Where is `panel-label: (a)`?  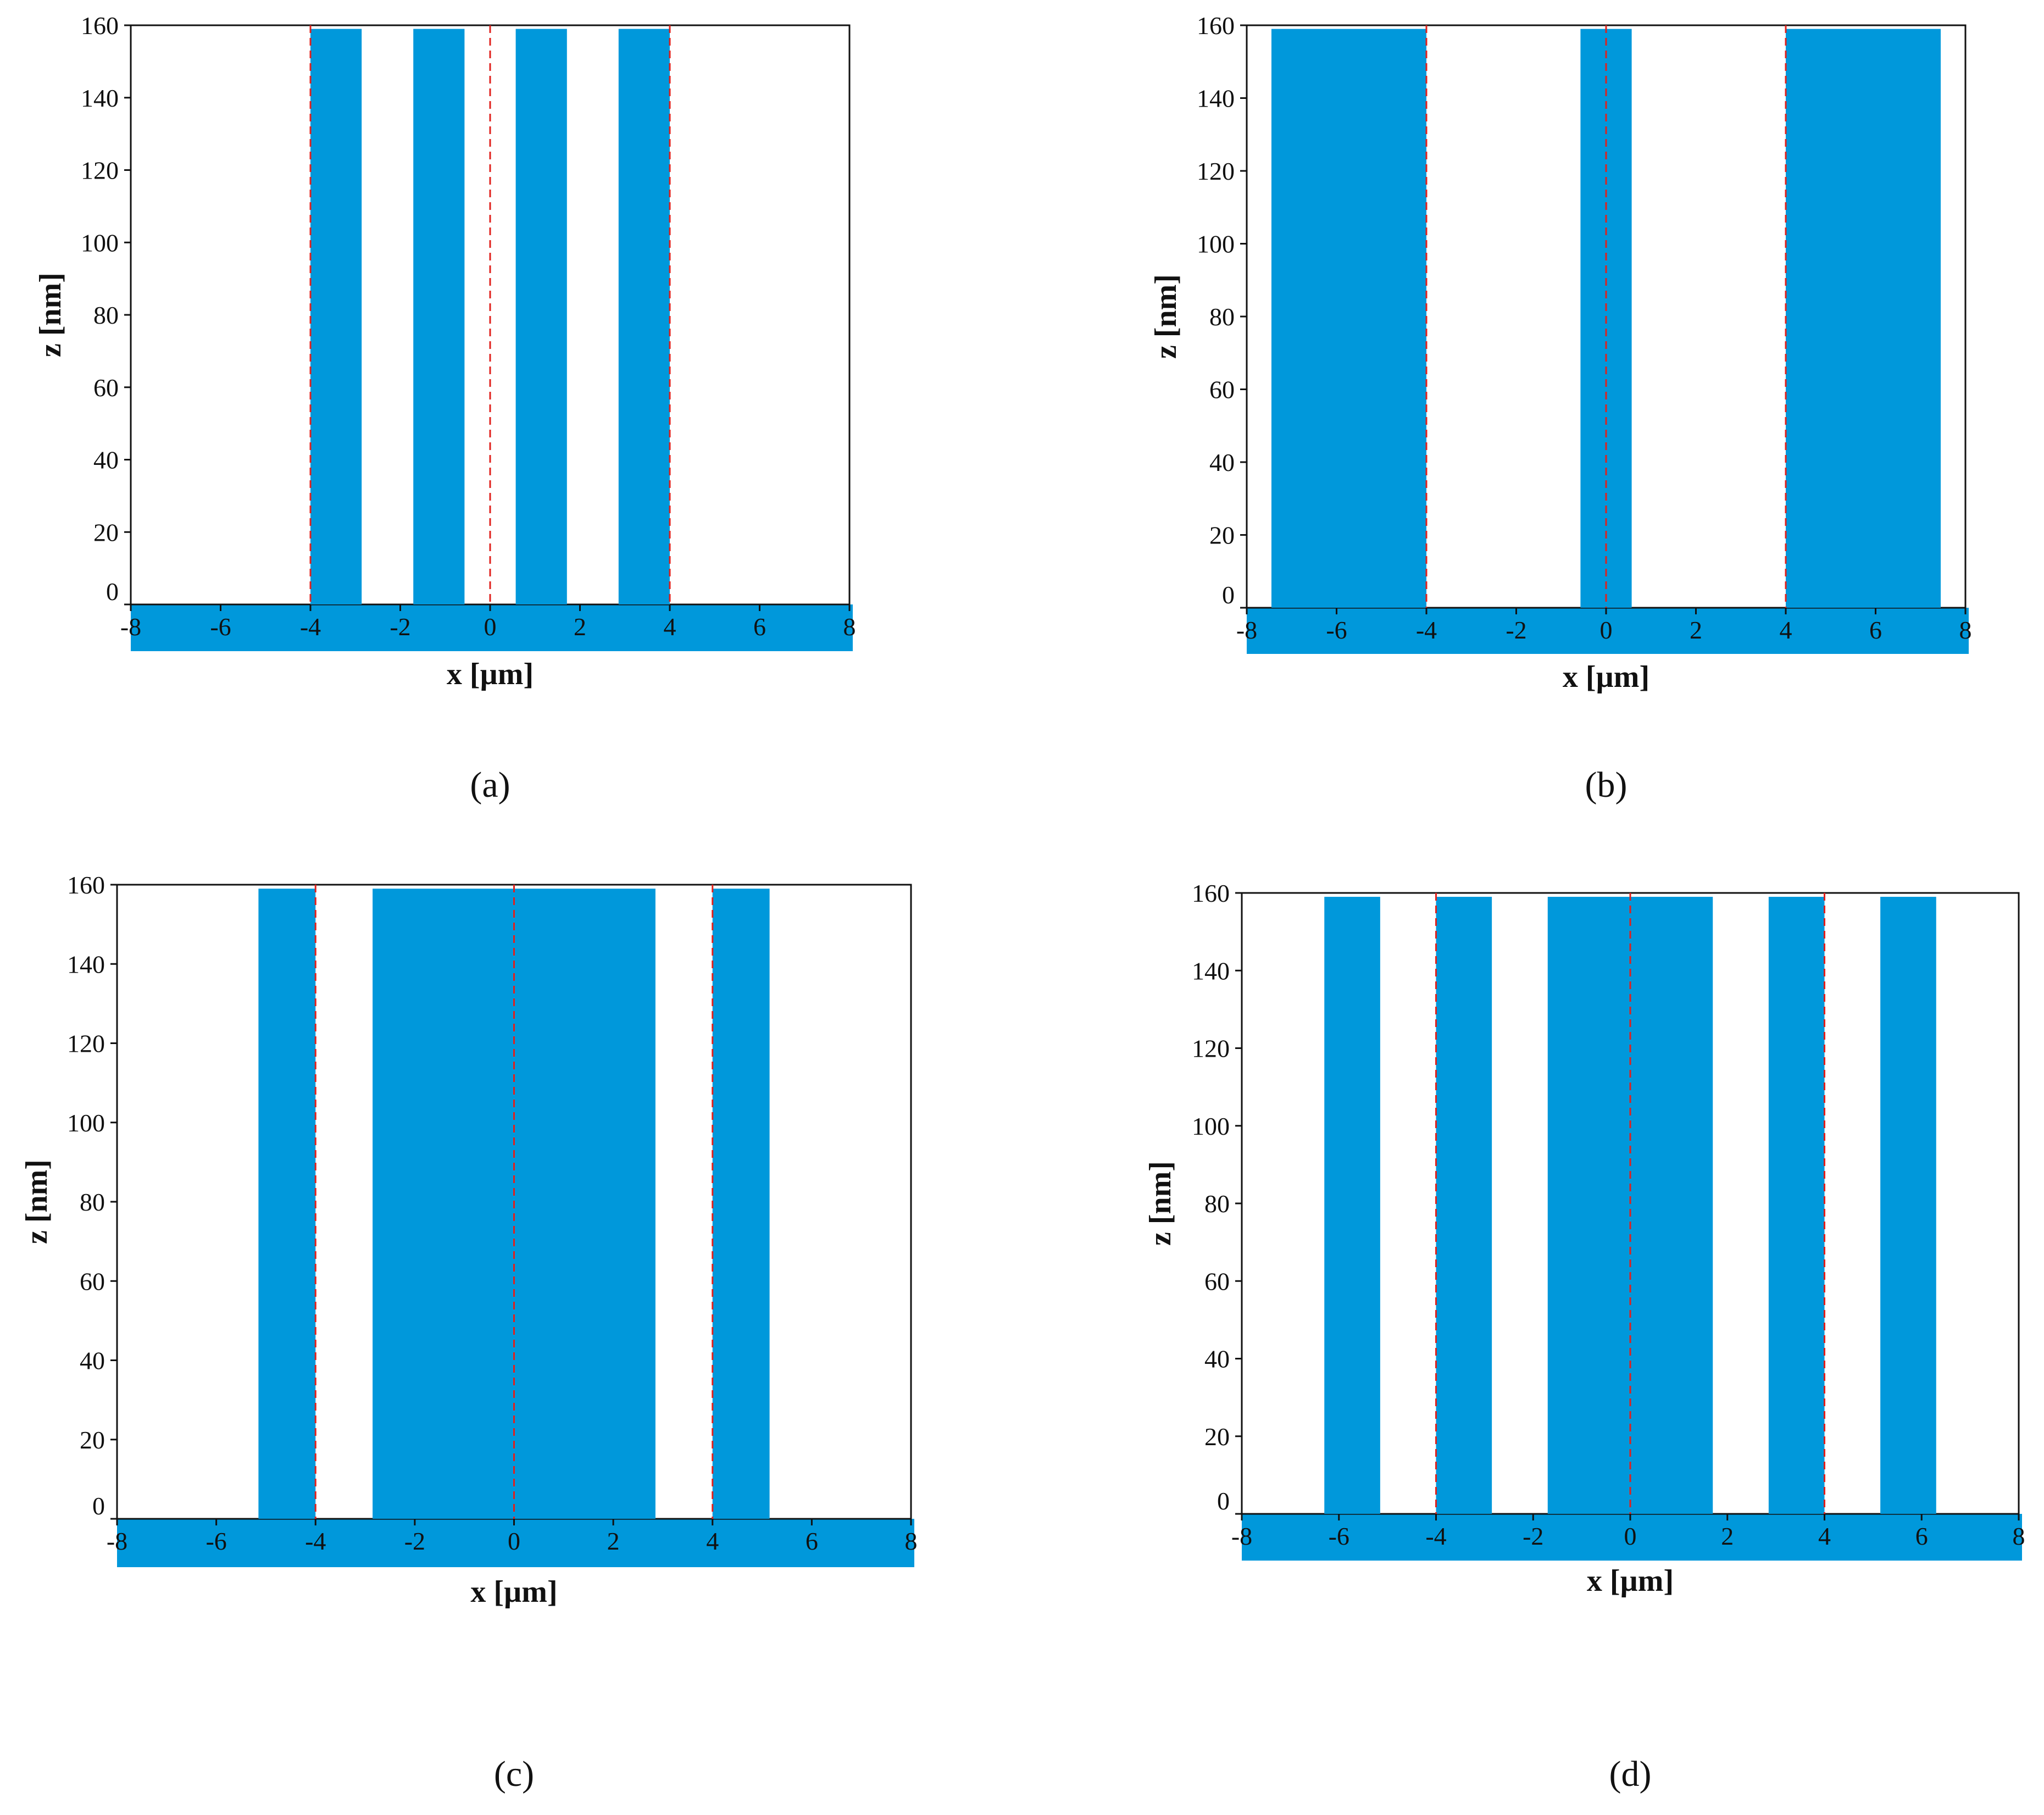 panel-label: (a) is located at coordinates (490, 785).